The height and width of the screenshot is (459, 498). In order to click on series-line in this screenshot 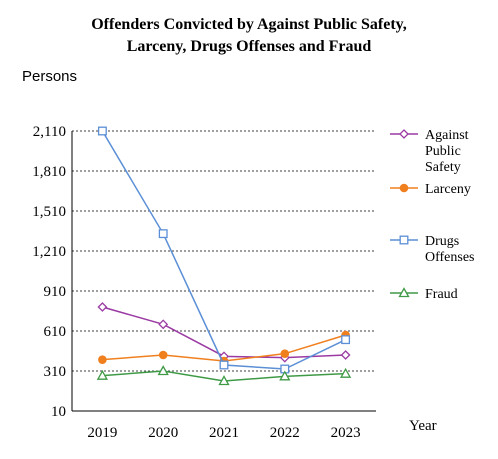, I will do `click(224, 332)`.